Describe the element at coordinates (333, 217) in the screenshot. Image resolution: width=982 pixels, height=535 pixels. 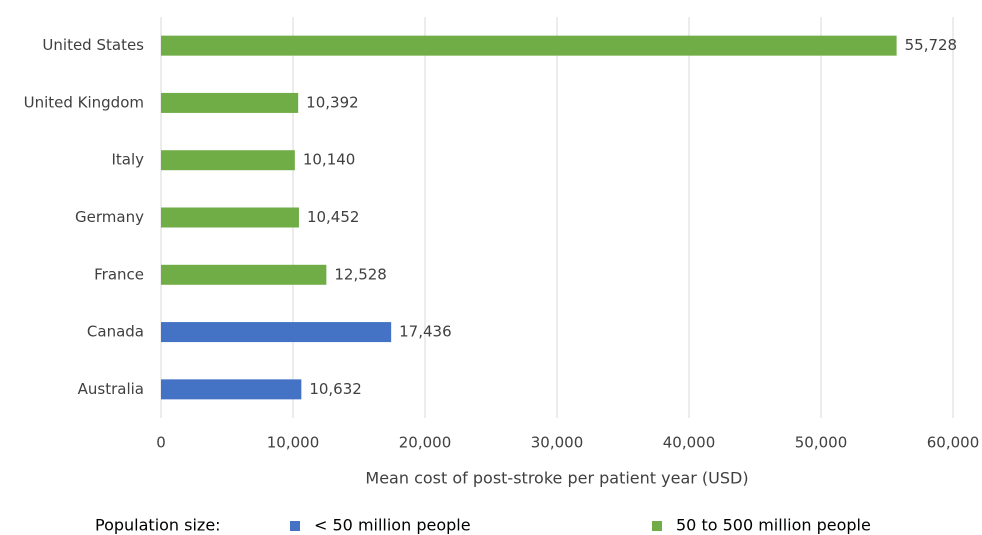
I see `value-label: 10,452` at that location.